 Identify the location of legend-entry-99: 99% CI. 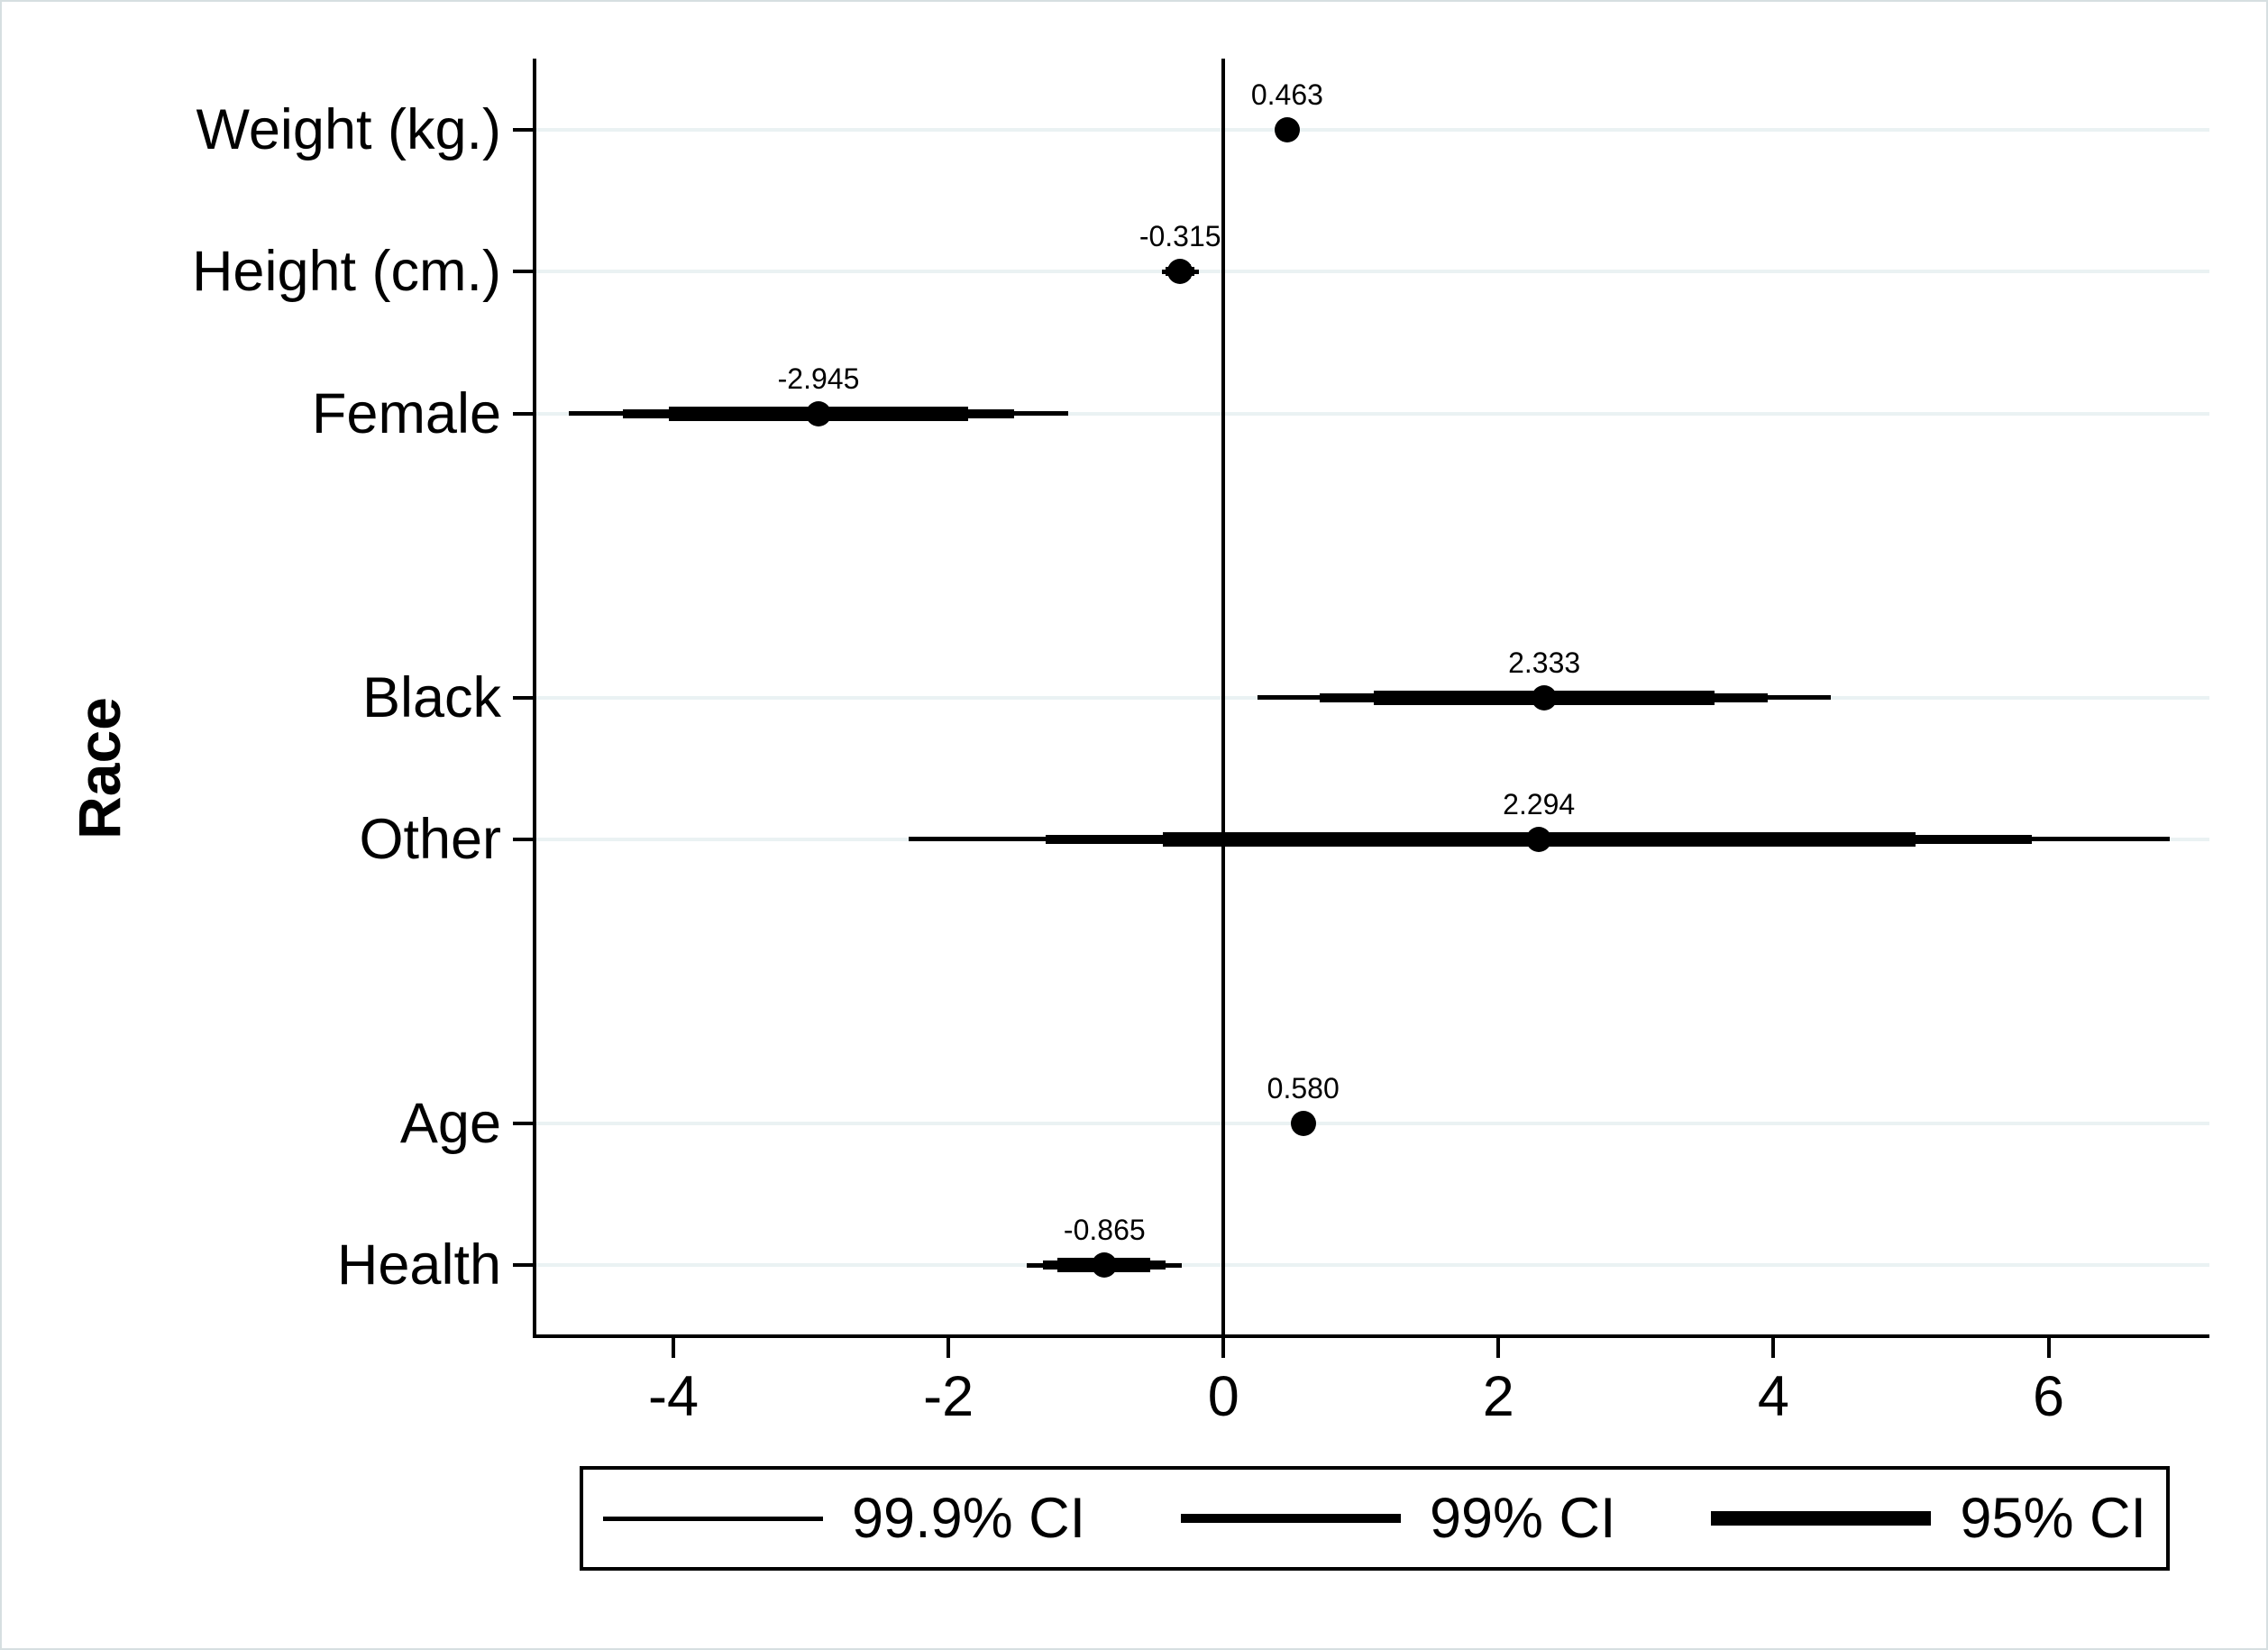
(1398, 1518).